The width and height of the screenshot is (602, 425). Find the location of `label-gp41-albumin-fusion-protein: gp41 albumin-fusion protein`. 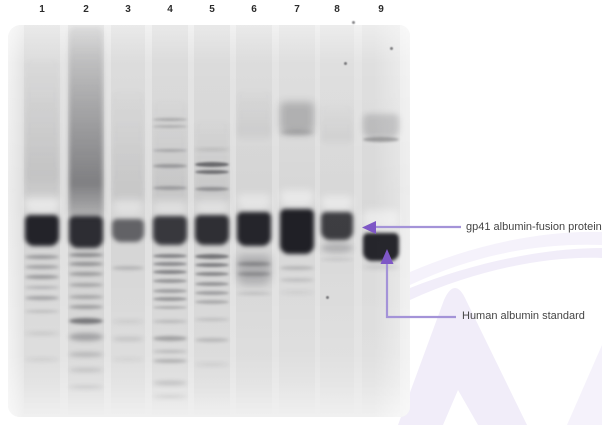

label-gp41-albumin-fusion-protein: gp41 albumin-fusion protein is located at coordinates (534, 227).